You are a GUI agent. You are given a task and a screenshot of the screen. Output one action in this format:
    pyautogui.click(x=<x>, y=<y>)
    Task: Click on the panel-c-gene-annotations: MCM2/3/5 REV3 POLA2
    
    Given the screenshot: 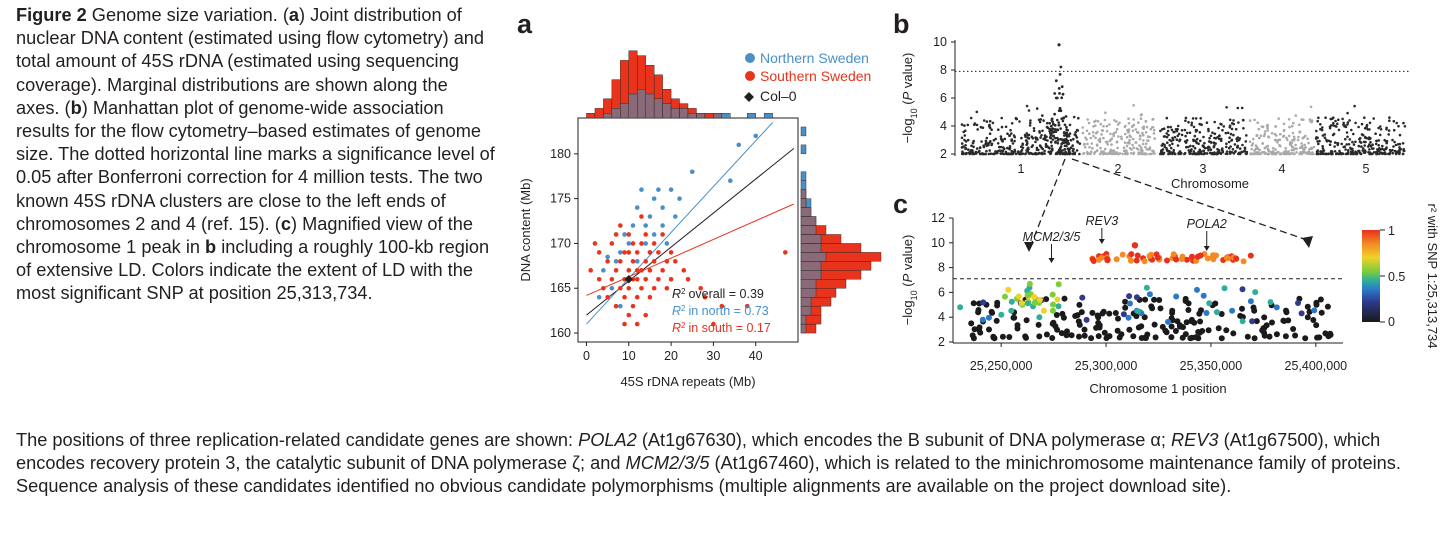 What is the action you would take?
    pyautogui.click(x=1125, y=238)
    